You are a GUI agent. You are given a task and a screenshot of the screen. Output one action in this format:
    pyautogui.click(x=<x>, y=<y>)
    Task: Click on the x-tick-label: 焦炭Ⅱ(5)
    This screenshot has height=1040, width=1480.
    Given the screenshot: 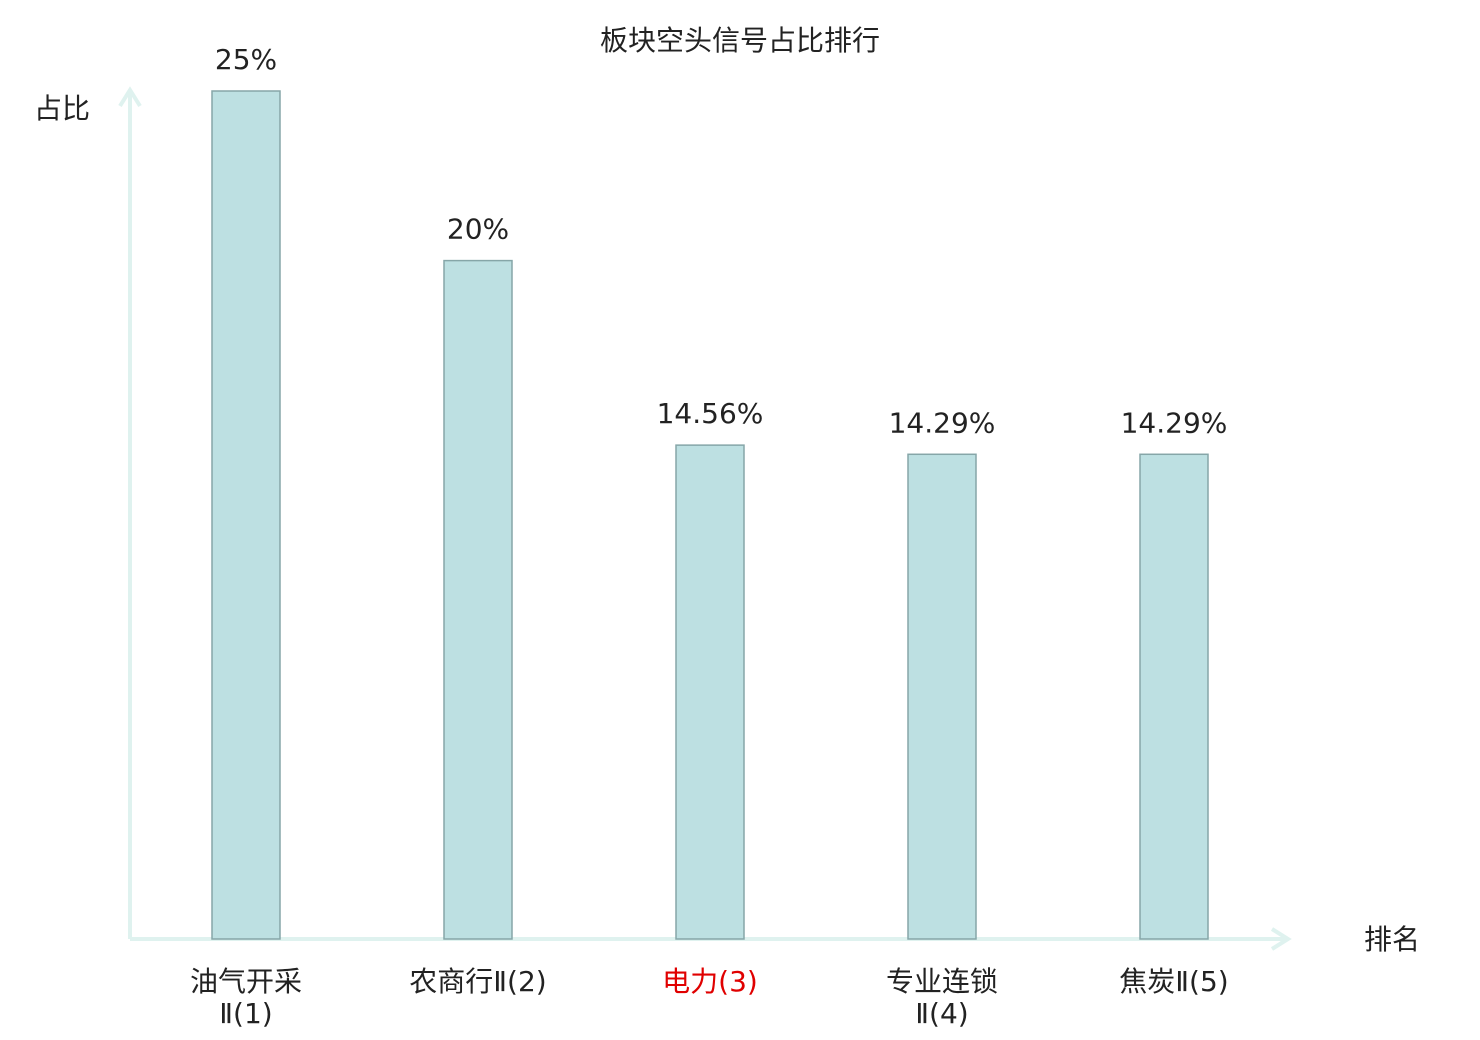 What is the action you would take?
    pyautogui.click(x=1174, y=981)
    